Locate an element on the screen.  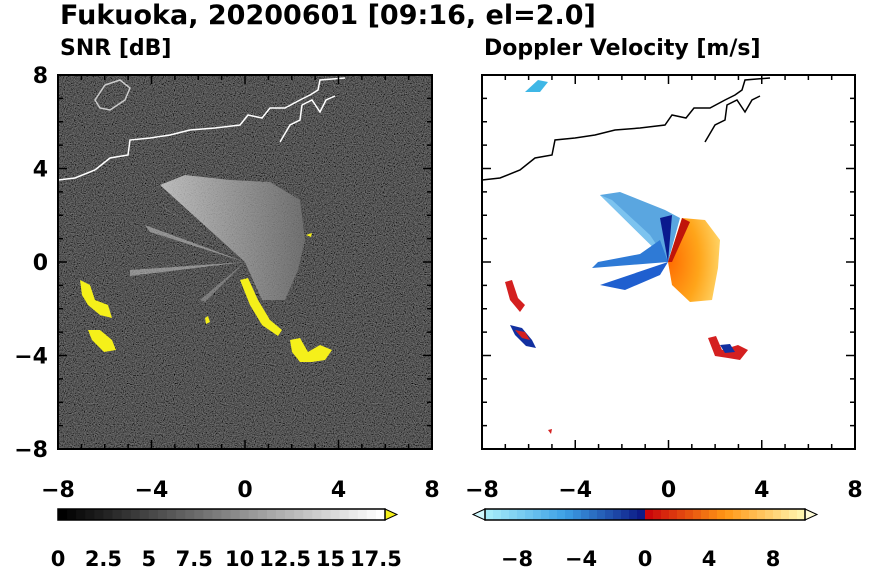
doppler-colorbar-label: −8 is located at coordinates (517, 558).